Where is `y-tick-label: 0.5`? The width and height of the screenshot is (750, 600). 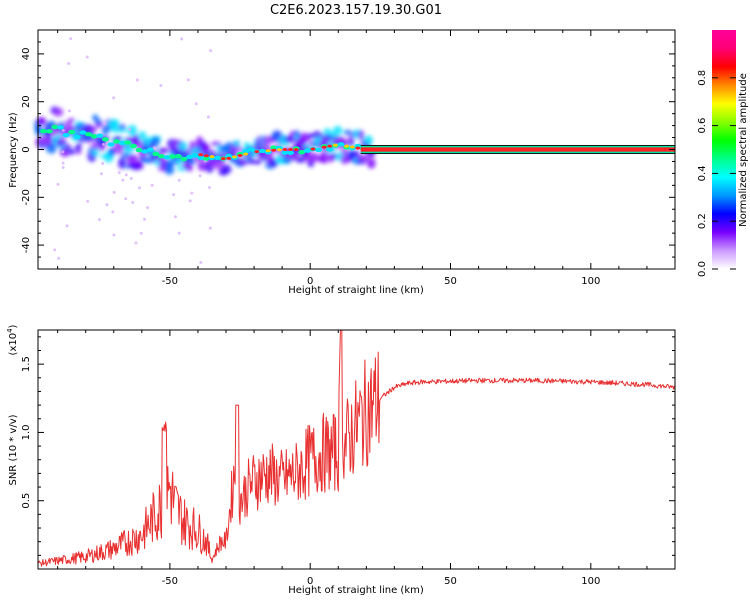 y-tick-label: 0.5 is located at coordinates (26, 501).